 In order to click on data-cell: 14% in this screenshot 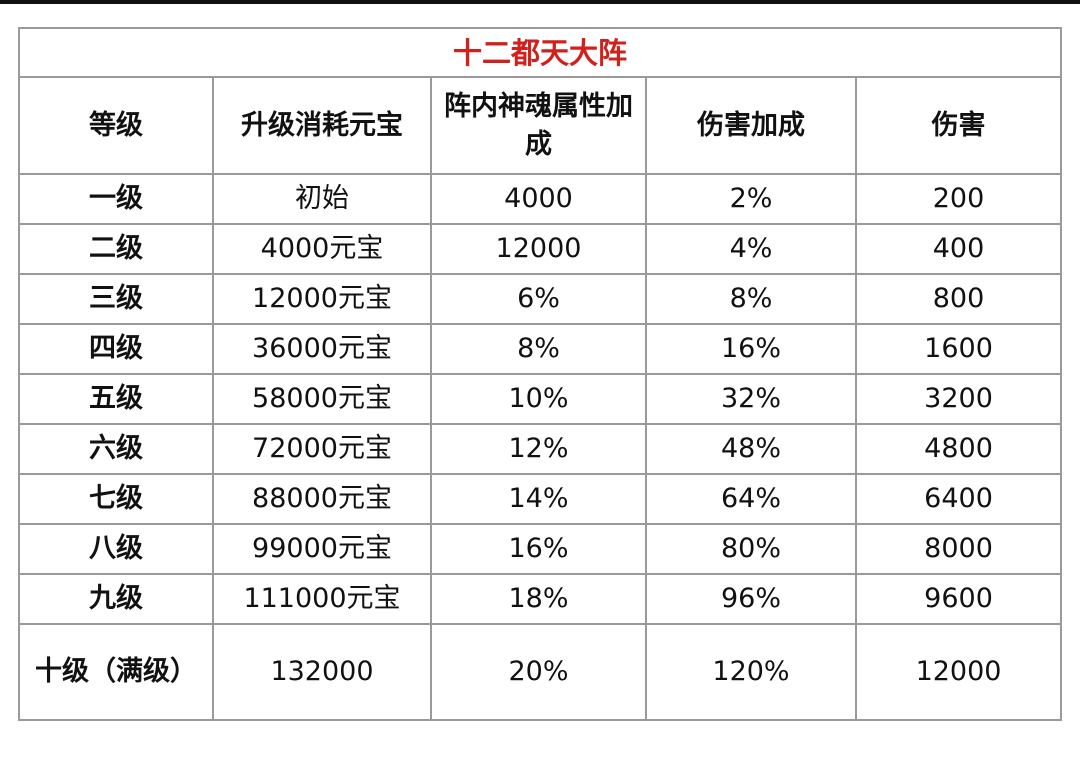, I will do `click(538, 499)`.